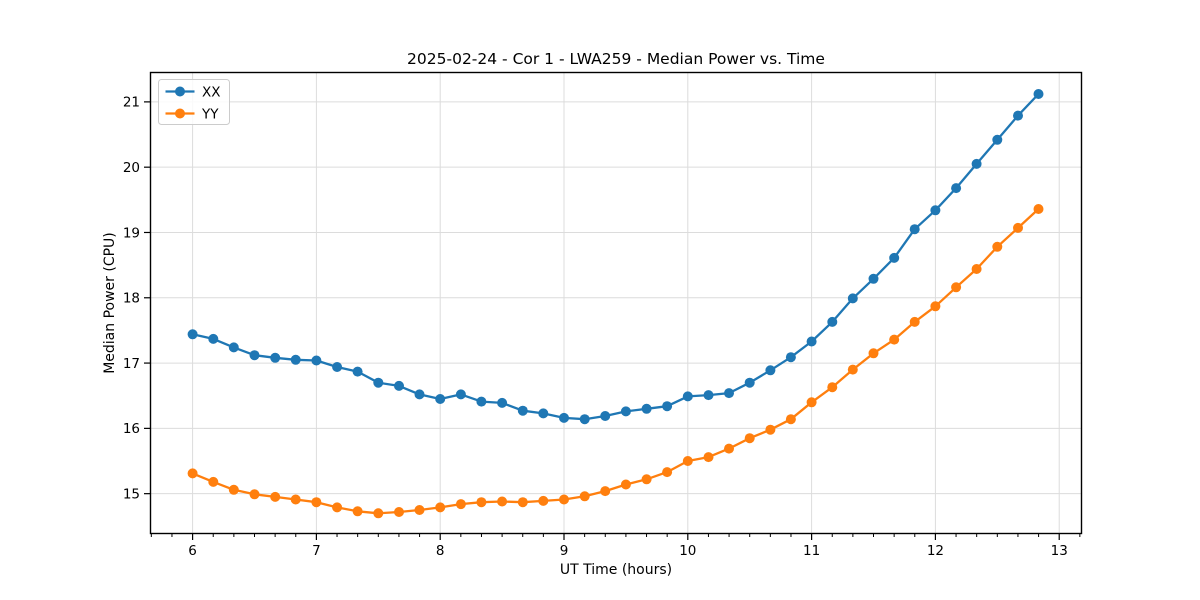 The width and height of the screenshot is (1200, 600). Describe the element at coordinates (192, 551) in the screenshot. I see `x-tick-label: 6` at that location.